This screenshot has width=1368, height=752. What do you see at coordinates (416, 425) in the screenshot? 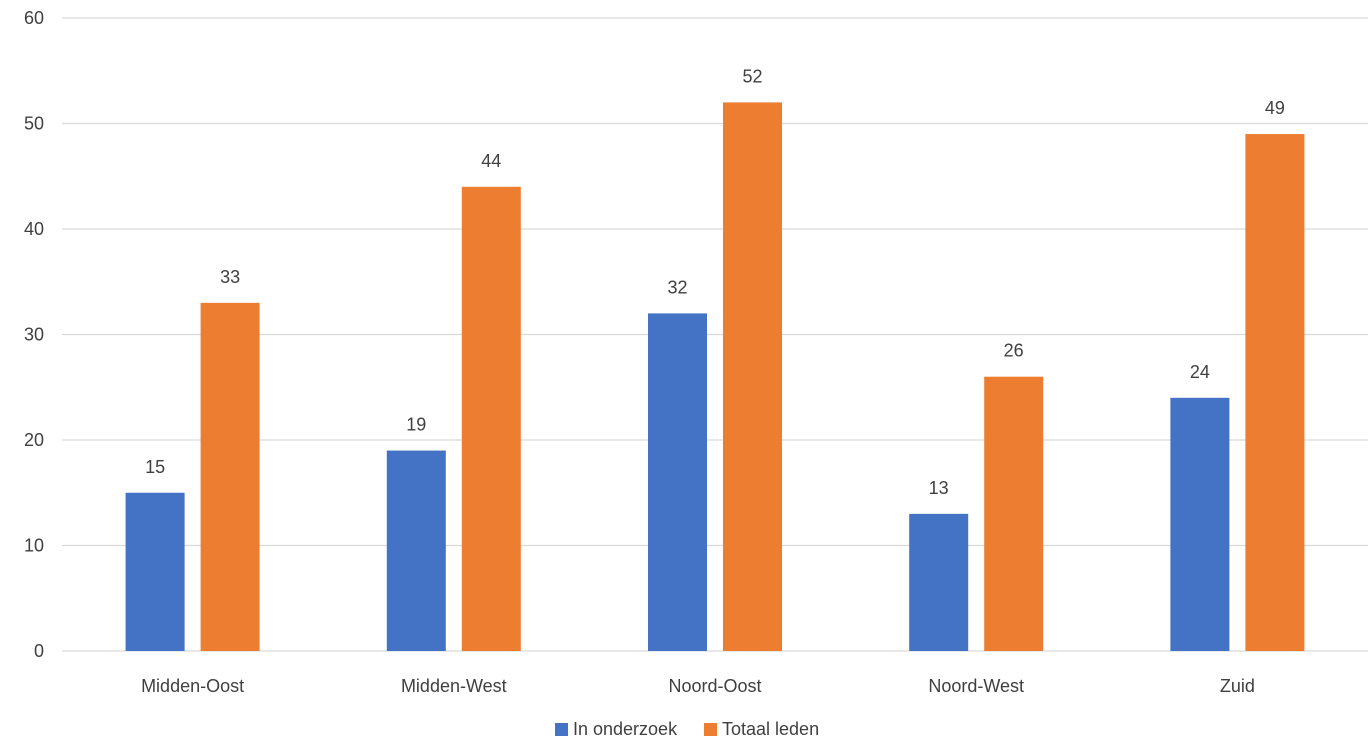
I see `data-label: 19` at bounding box center [416, 425].